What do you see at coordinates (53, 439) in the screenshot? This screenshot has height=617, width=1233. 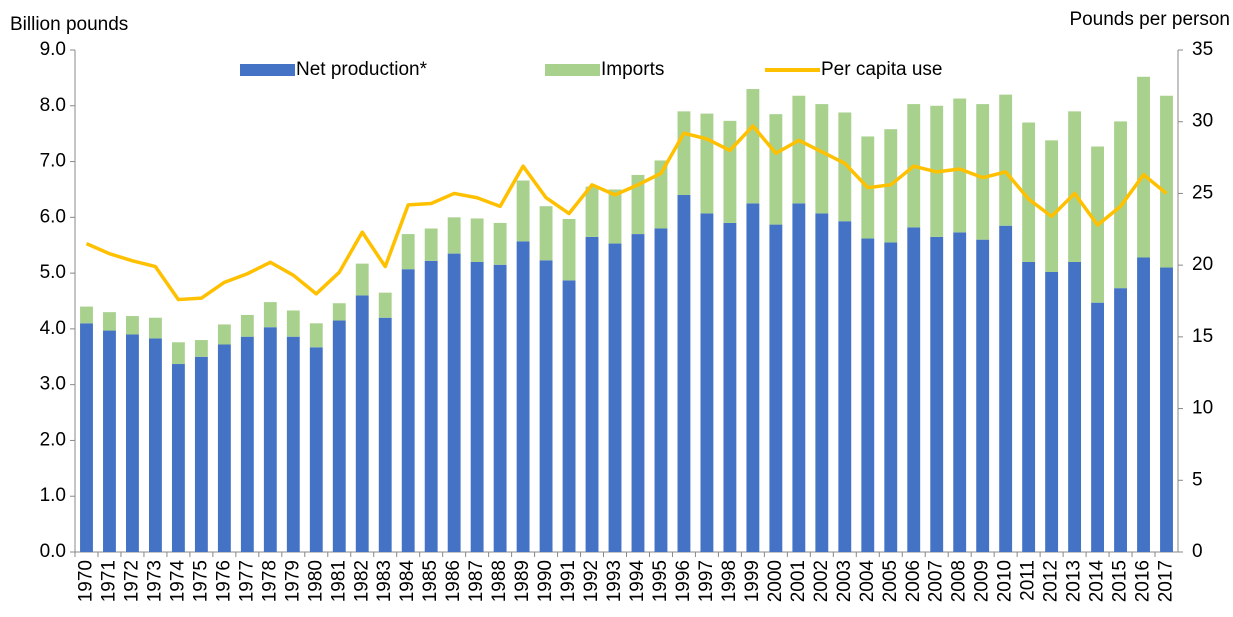 I see `y-tick-label: 2.0` at bounding box center [53, 439].